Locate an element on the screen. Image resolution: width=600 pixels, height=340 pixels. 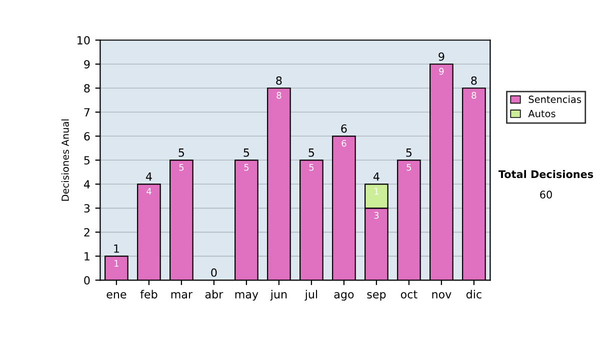
y-tick-label: 7 is located at coordinates (87, 112).